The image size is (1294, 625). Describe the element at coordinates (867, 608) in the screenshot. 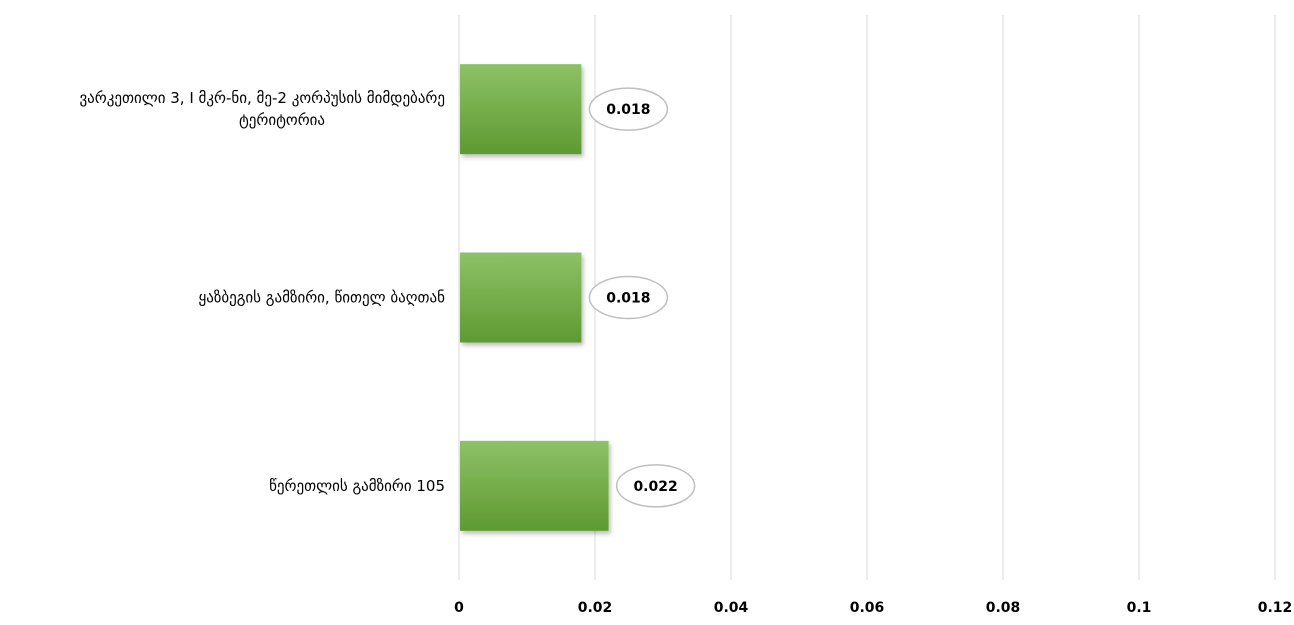

I see `x-tick-label: 0.06` at that location.